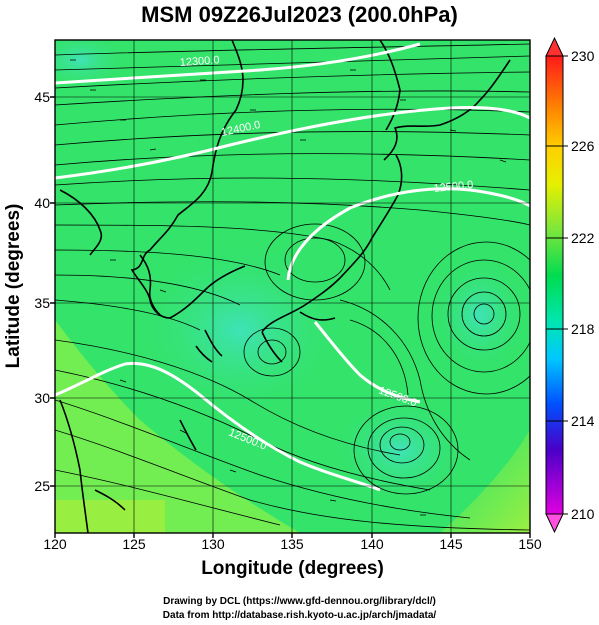 The image size is (599, 625). I want to click on x-tick-label: 140, so click(372, 544).